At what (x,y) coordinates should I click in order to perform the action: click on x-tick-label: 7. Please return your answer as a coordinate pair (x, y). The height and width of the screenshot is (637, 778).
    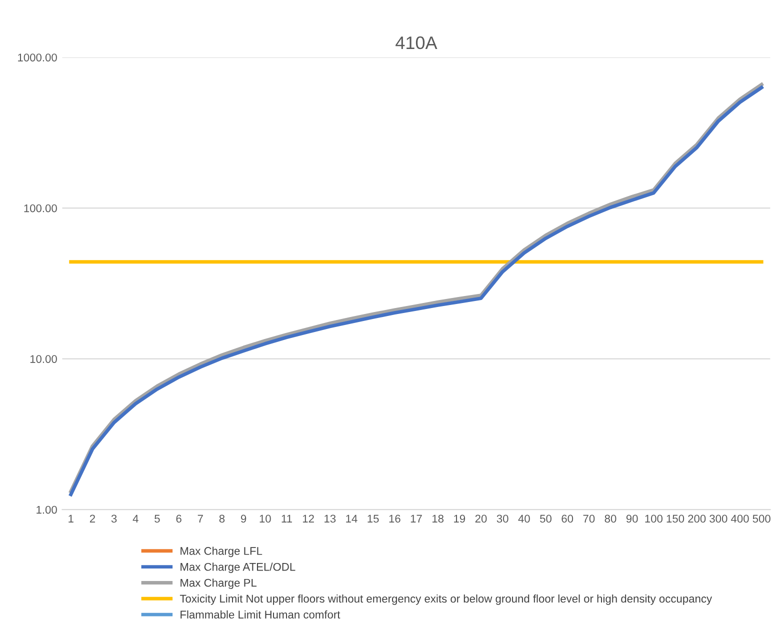
    Looking at the image, I should click on (200, 518).